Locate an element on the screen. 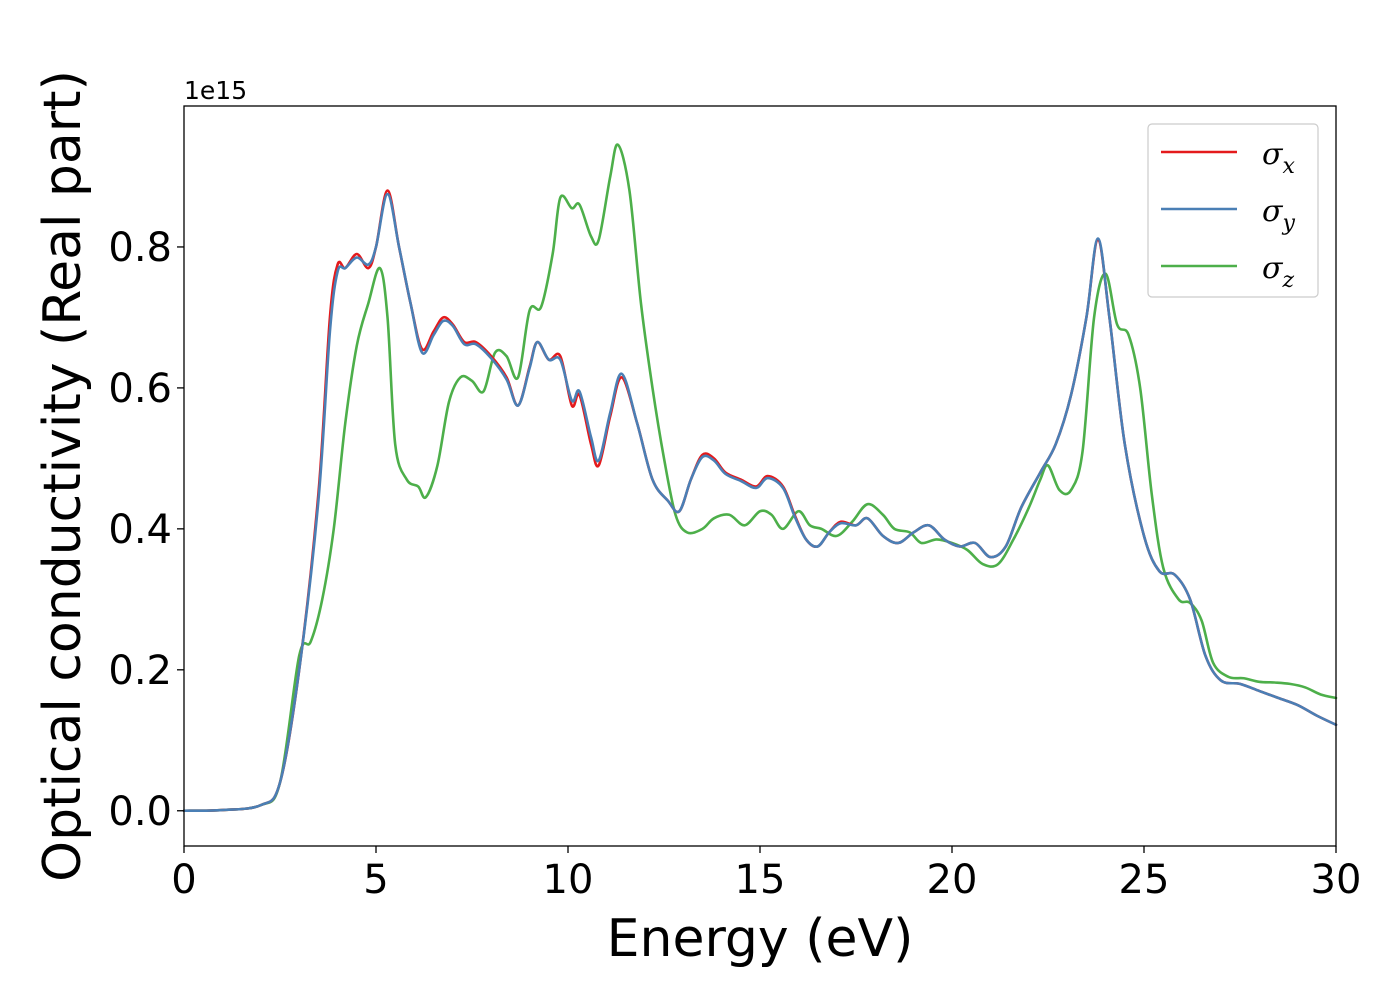  legend-subscript: x is located at coordinates (1288, 166).